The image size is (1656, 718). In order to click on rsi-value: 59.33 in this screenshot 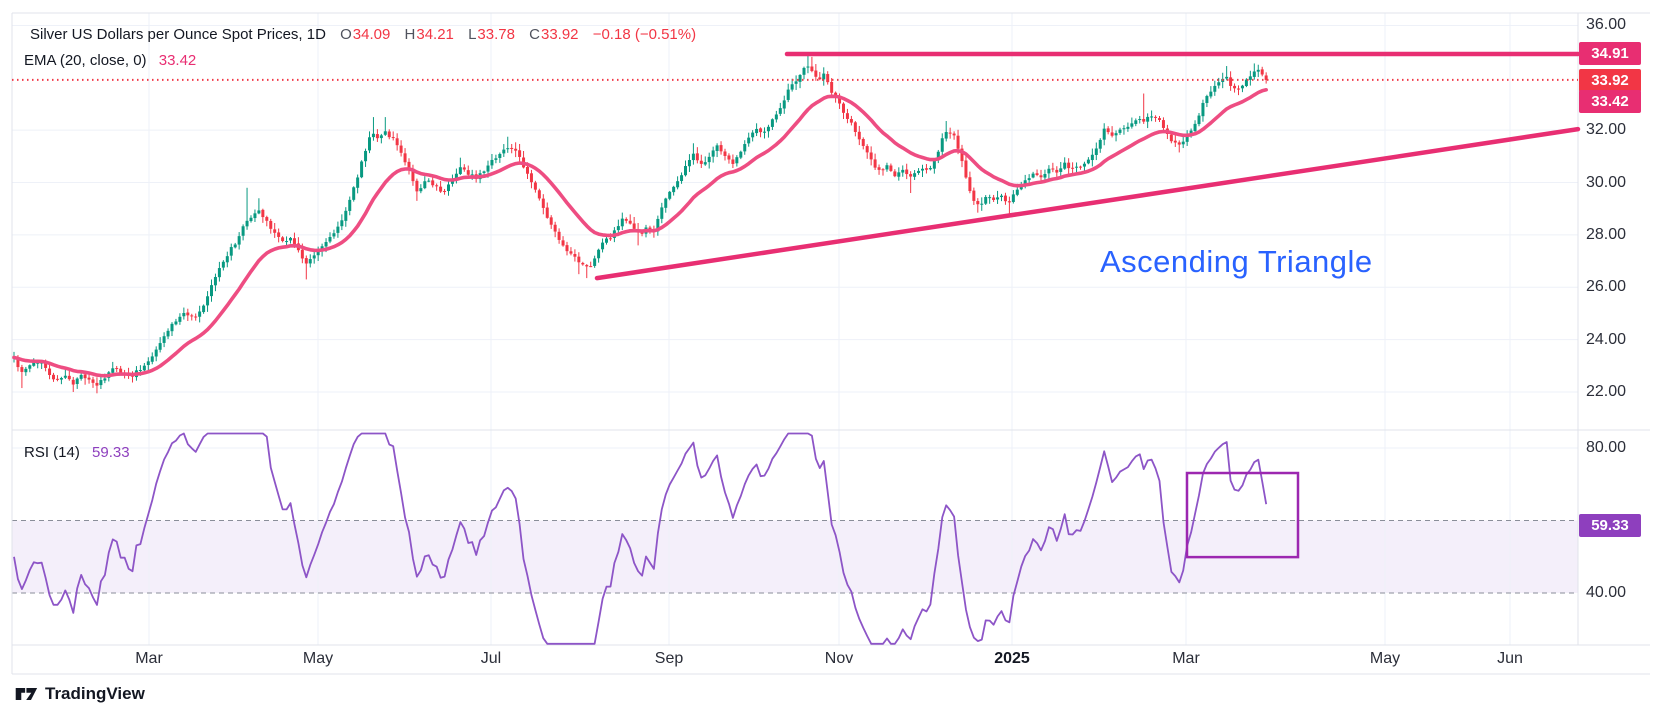, I will do `click(111, 452)`.